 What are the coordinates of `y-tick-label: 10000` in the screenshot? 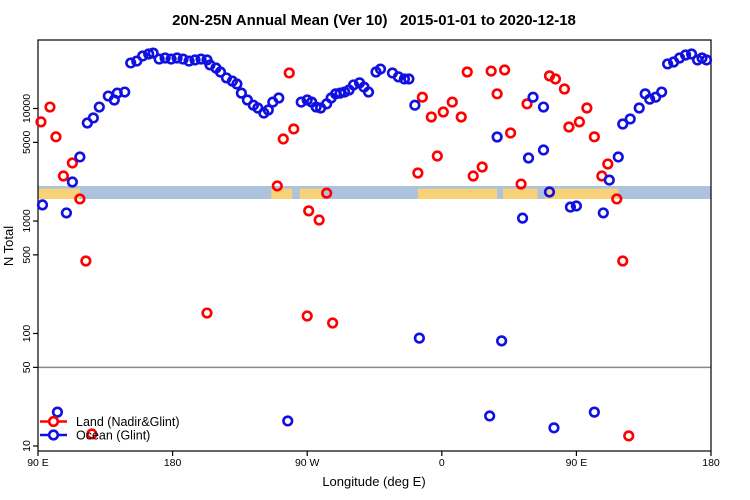 It's located at (27, 108).